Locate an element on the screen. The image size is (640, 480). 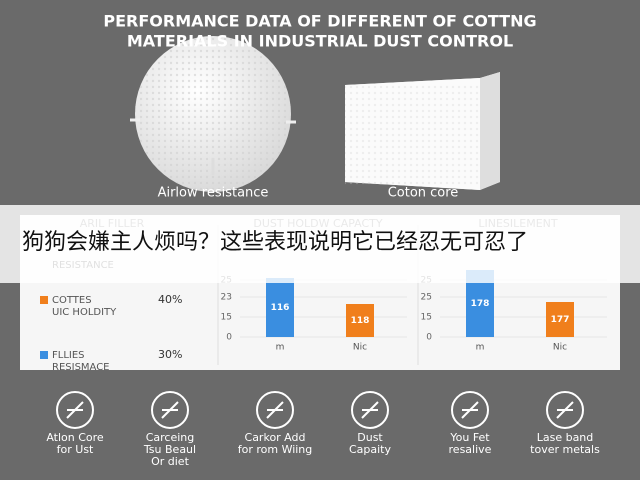
feature-label: resalive is located at coordinates (470, 449).